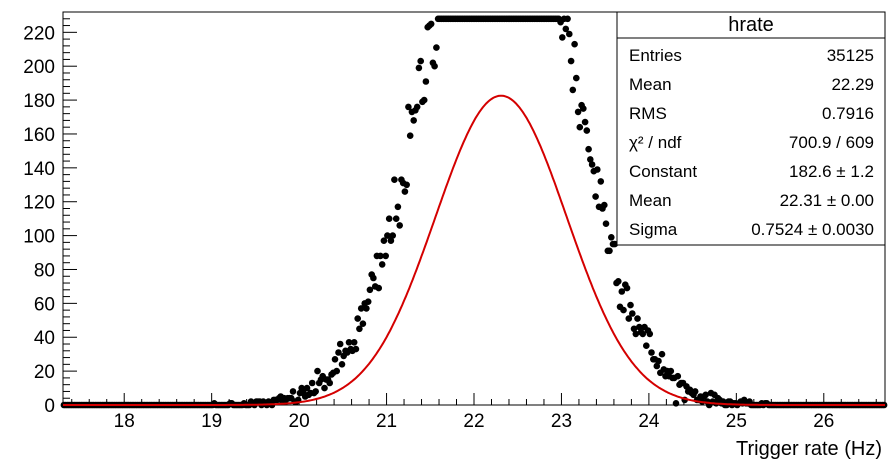  I want to click on stats-row-value: 22.31 ± 0.00, so click(827, 200).